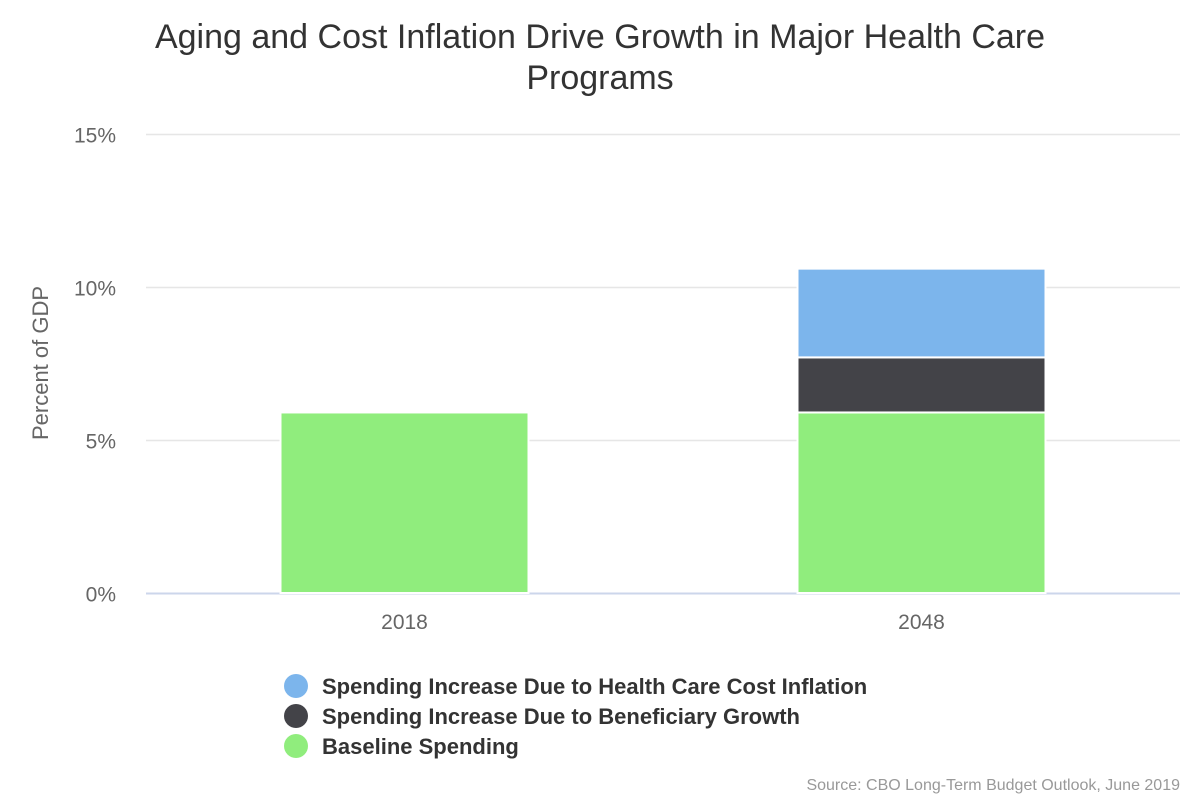 This screenshot has width=1200, height=800. I want to click on bar-2048-baseline-spending, so click(921, 502).